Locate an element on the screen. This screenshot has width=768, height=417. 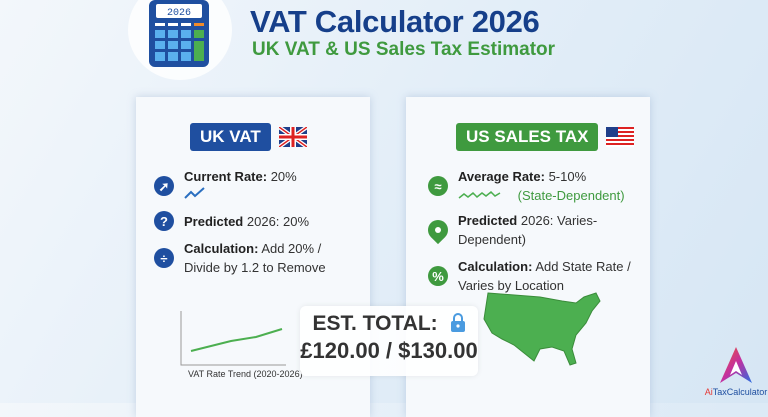
uk-current-rate: ➚ Current Rate: 20% is located at coordinates (240, 186).